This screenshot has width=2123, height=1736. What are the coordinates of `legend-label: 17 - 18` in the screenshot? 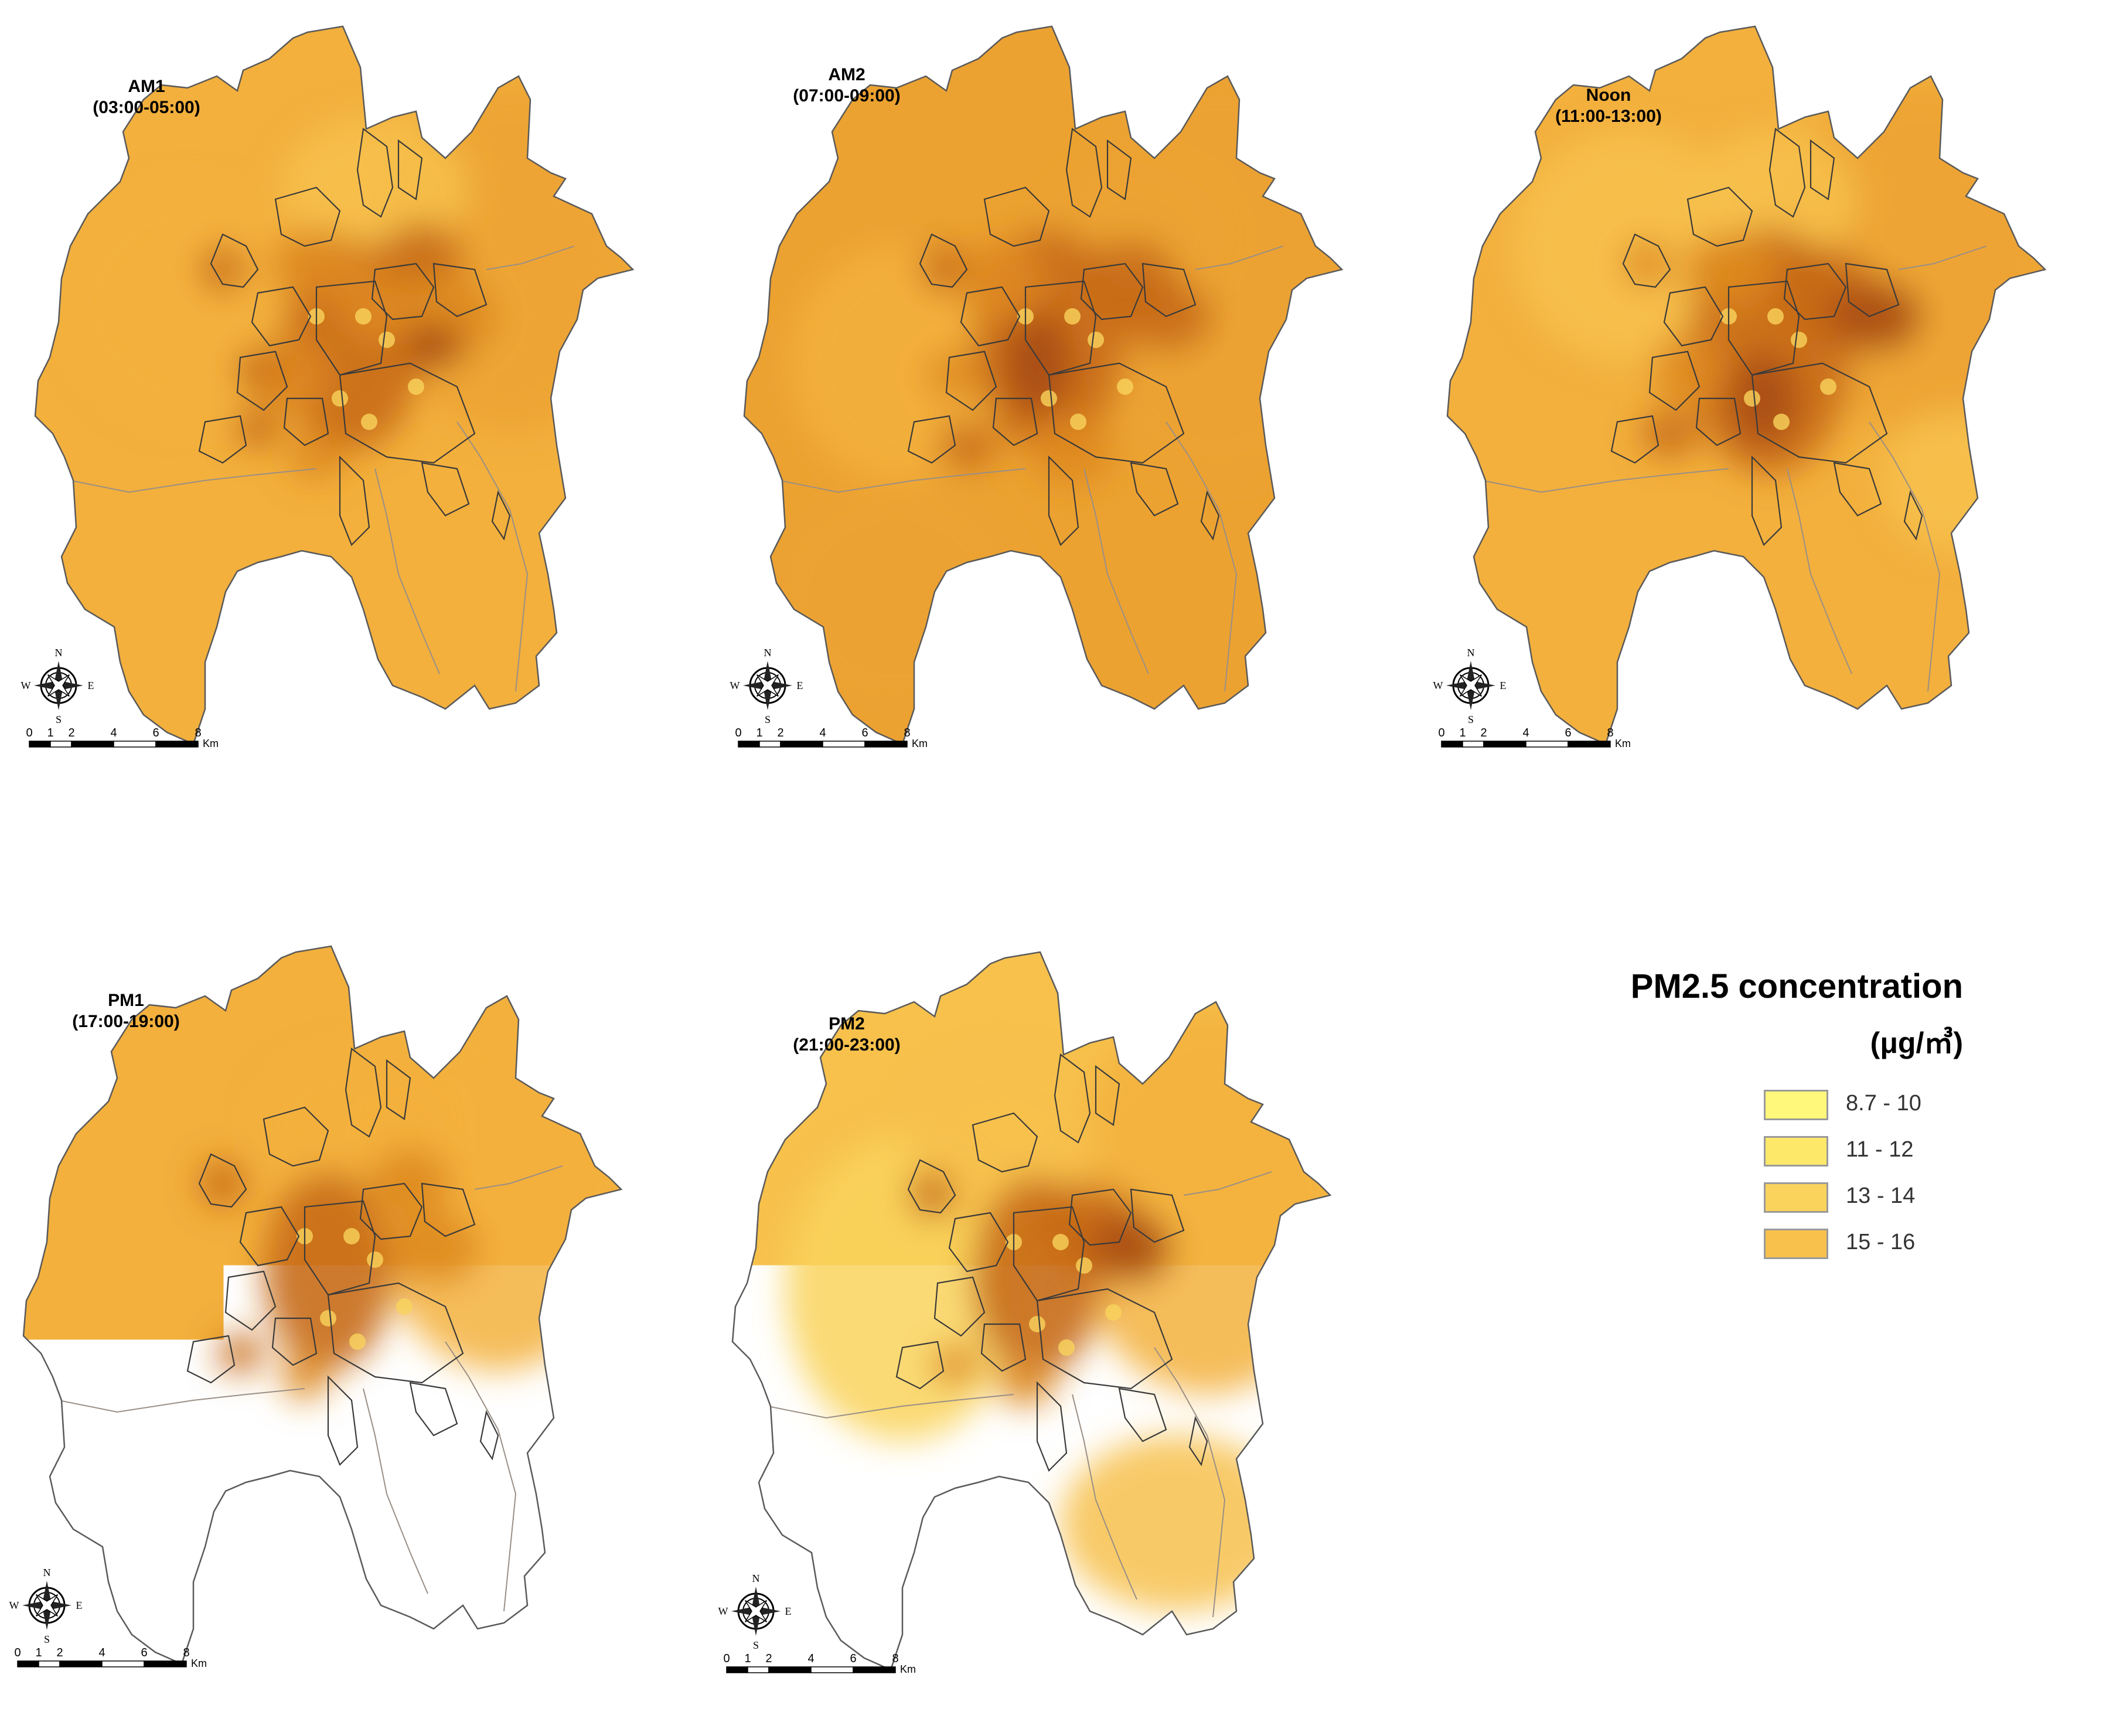 It's located at (1881, 1288).